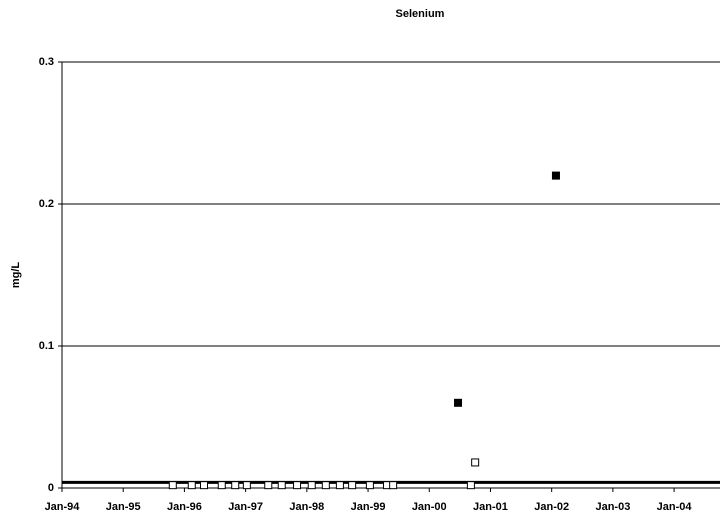 The width and height of the screenshot is (720, 525). I want to click on x-tick-label: Jan-01, so click(490, 507).